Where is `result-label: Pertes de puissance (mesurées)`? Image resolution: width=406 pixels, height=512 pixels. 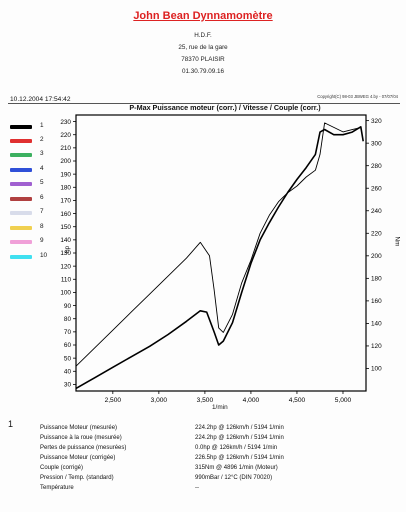 result-label: Pertes de puissance (mesurées) is located at coordinates (83, 448).